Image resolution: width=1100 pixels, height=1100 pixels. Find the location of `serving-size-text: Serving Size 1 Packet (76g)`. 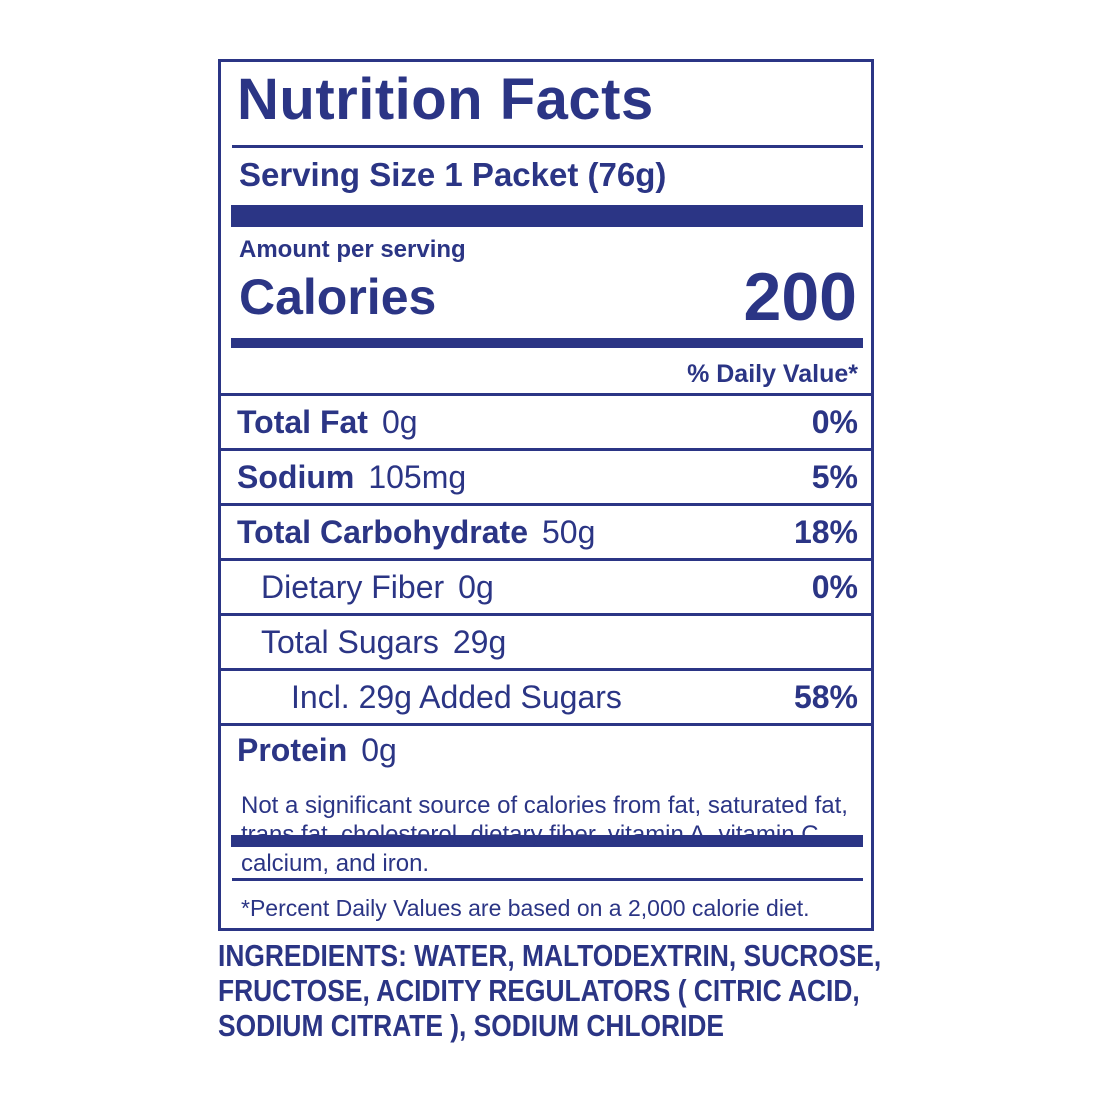

serving-size-text: Serving Size 1 Packet (76g) is located at coordinates (453, 174).